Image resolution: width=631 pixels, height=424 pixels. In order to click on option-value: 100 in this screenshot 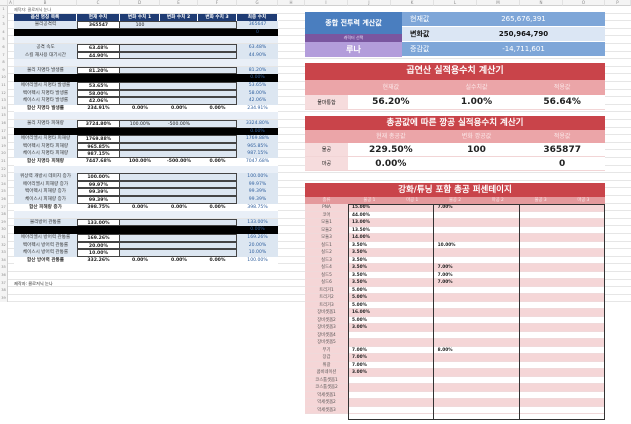, I will do `click(140, 25)`.